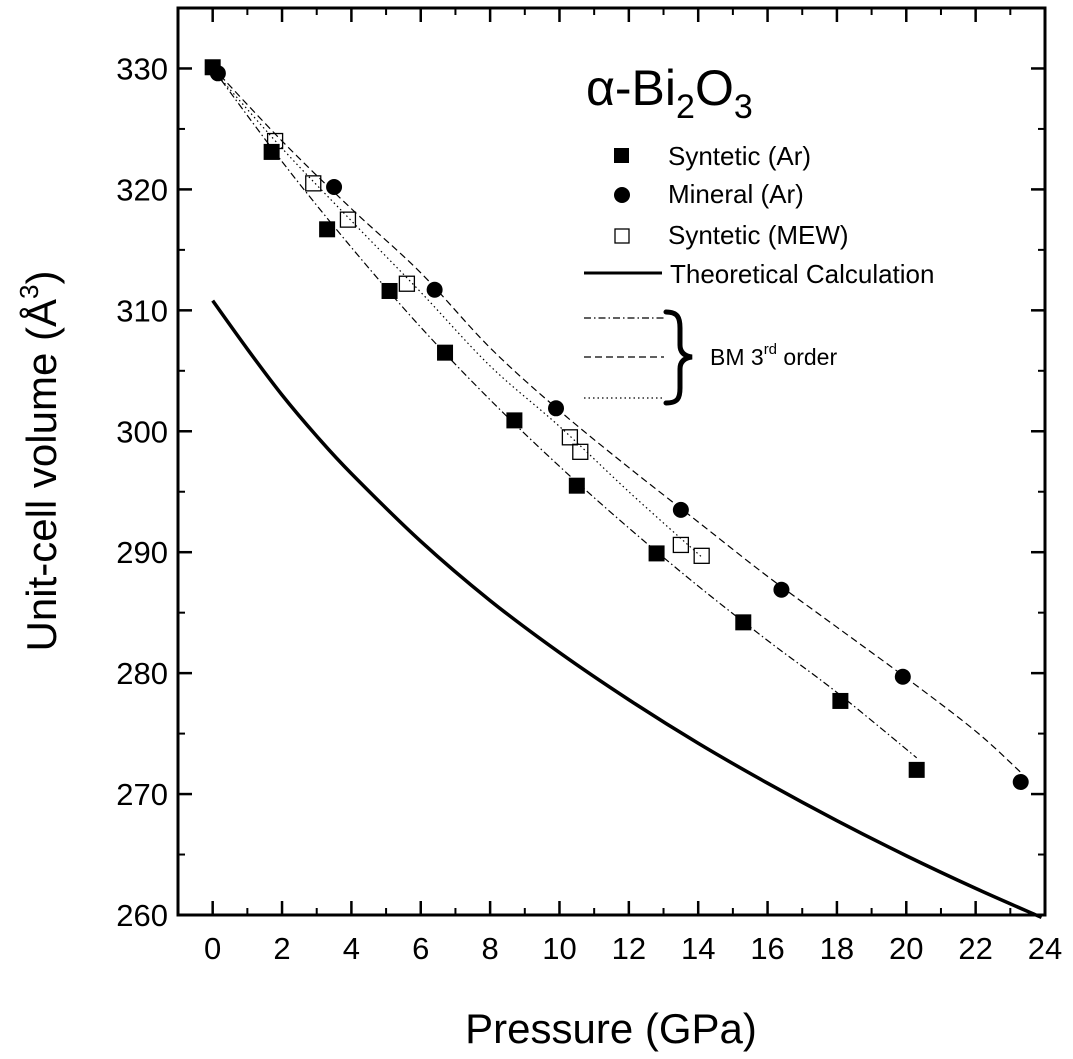  I want to click on y-tick-label: 280, so click(142, 673).